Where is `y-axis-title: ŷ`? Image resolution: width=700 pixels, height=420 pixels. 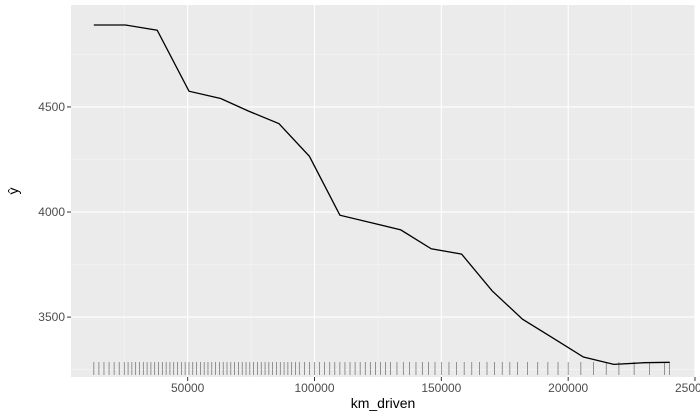
y-axis-title: ŷ is located at coordinates (13, 191).